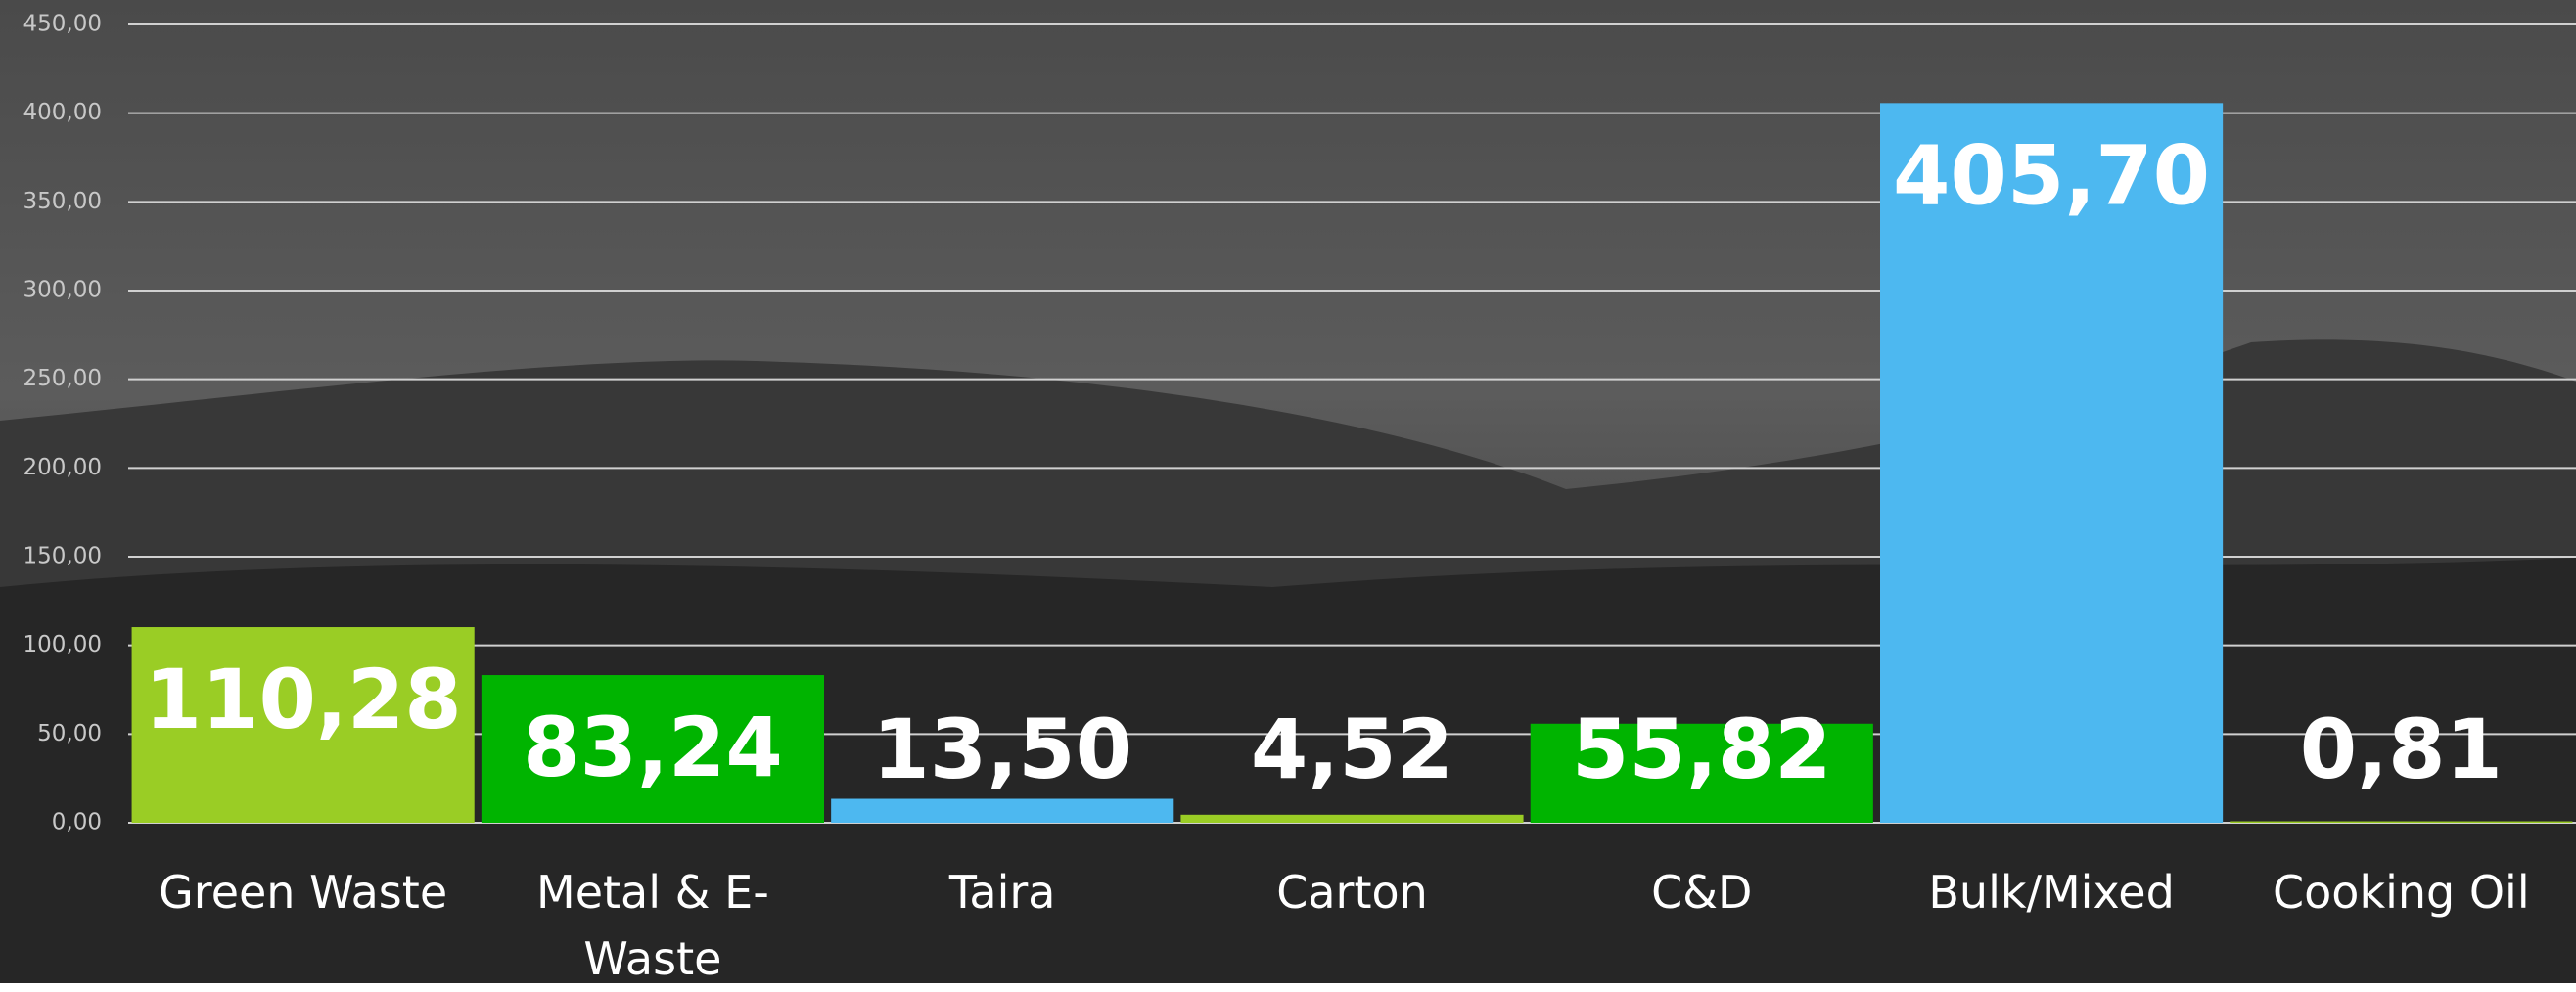 The width and height of the screenshot is (2576, 992). Describe the element at coordinates (70, 734) in the screenshot. I see `y-tick-label: 50,00` at that location.